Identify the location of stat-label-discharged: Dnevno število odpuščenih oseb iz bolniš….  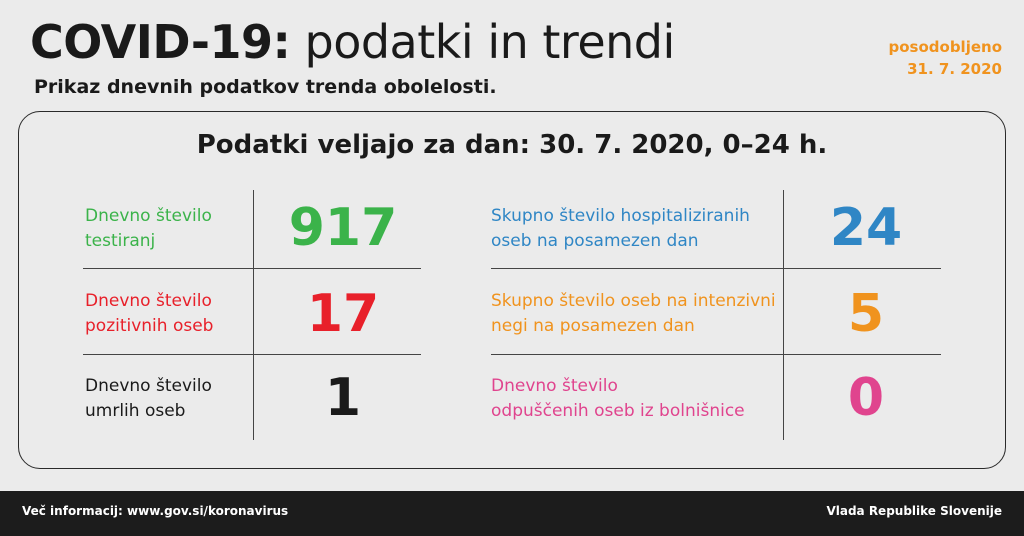
(618, 398).